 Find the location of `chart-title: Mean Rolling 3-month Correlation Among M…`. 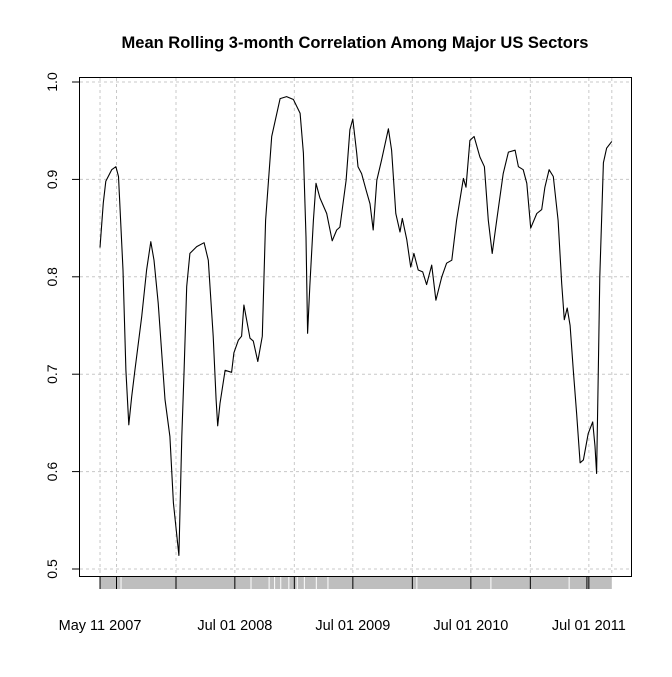

chart-title: Mean Rolling 3-month Correlation Among M… is located at coordinates (355, 43).